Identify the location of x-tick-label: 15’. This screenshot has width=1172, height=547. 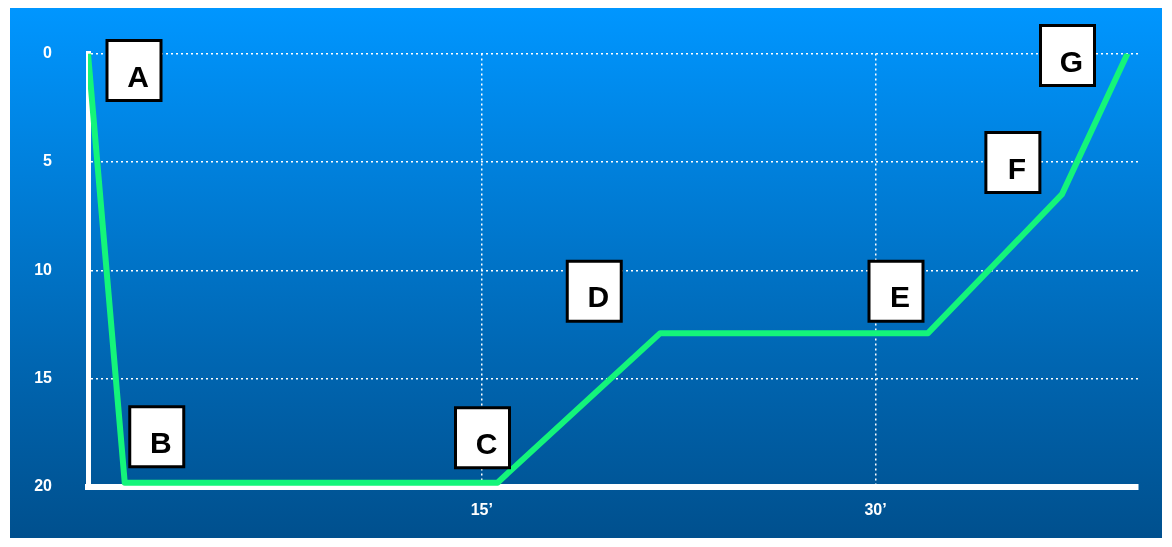
(481, 510).